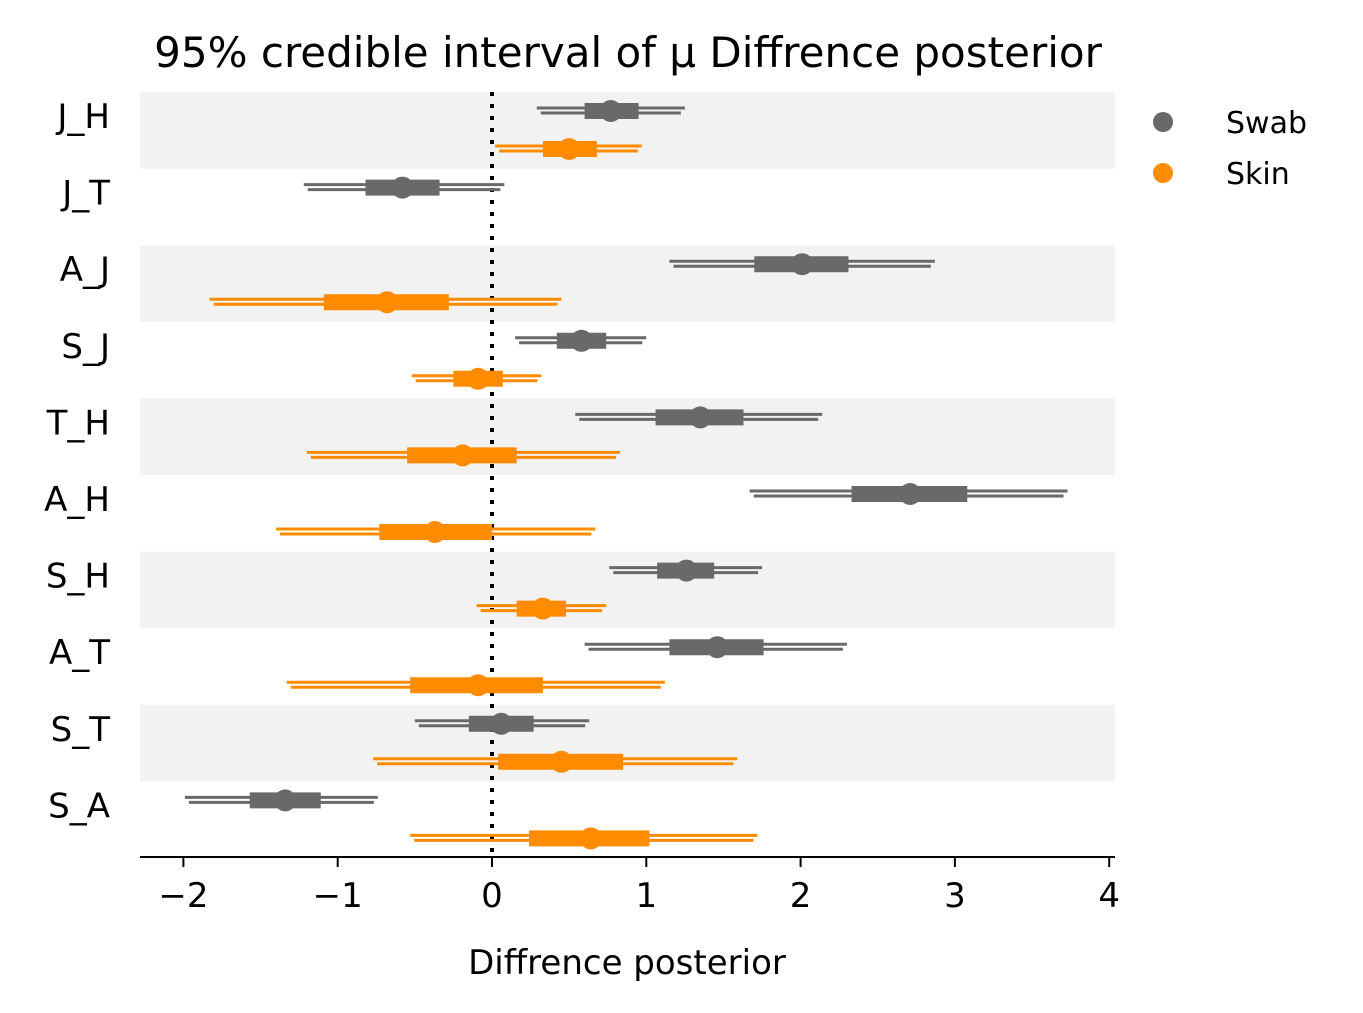  What do you see at coordinates (85, 194) in the screenshot?
I see `y-tick-label: J_T` at bounding box center [85, 194].